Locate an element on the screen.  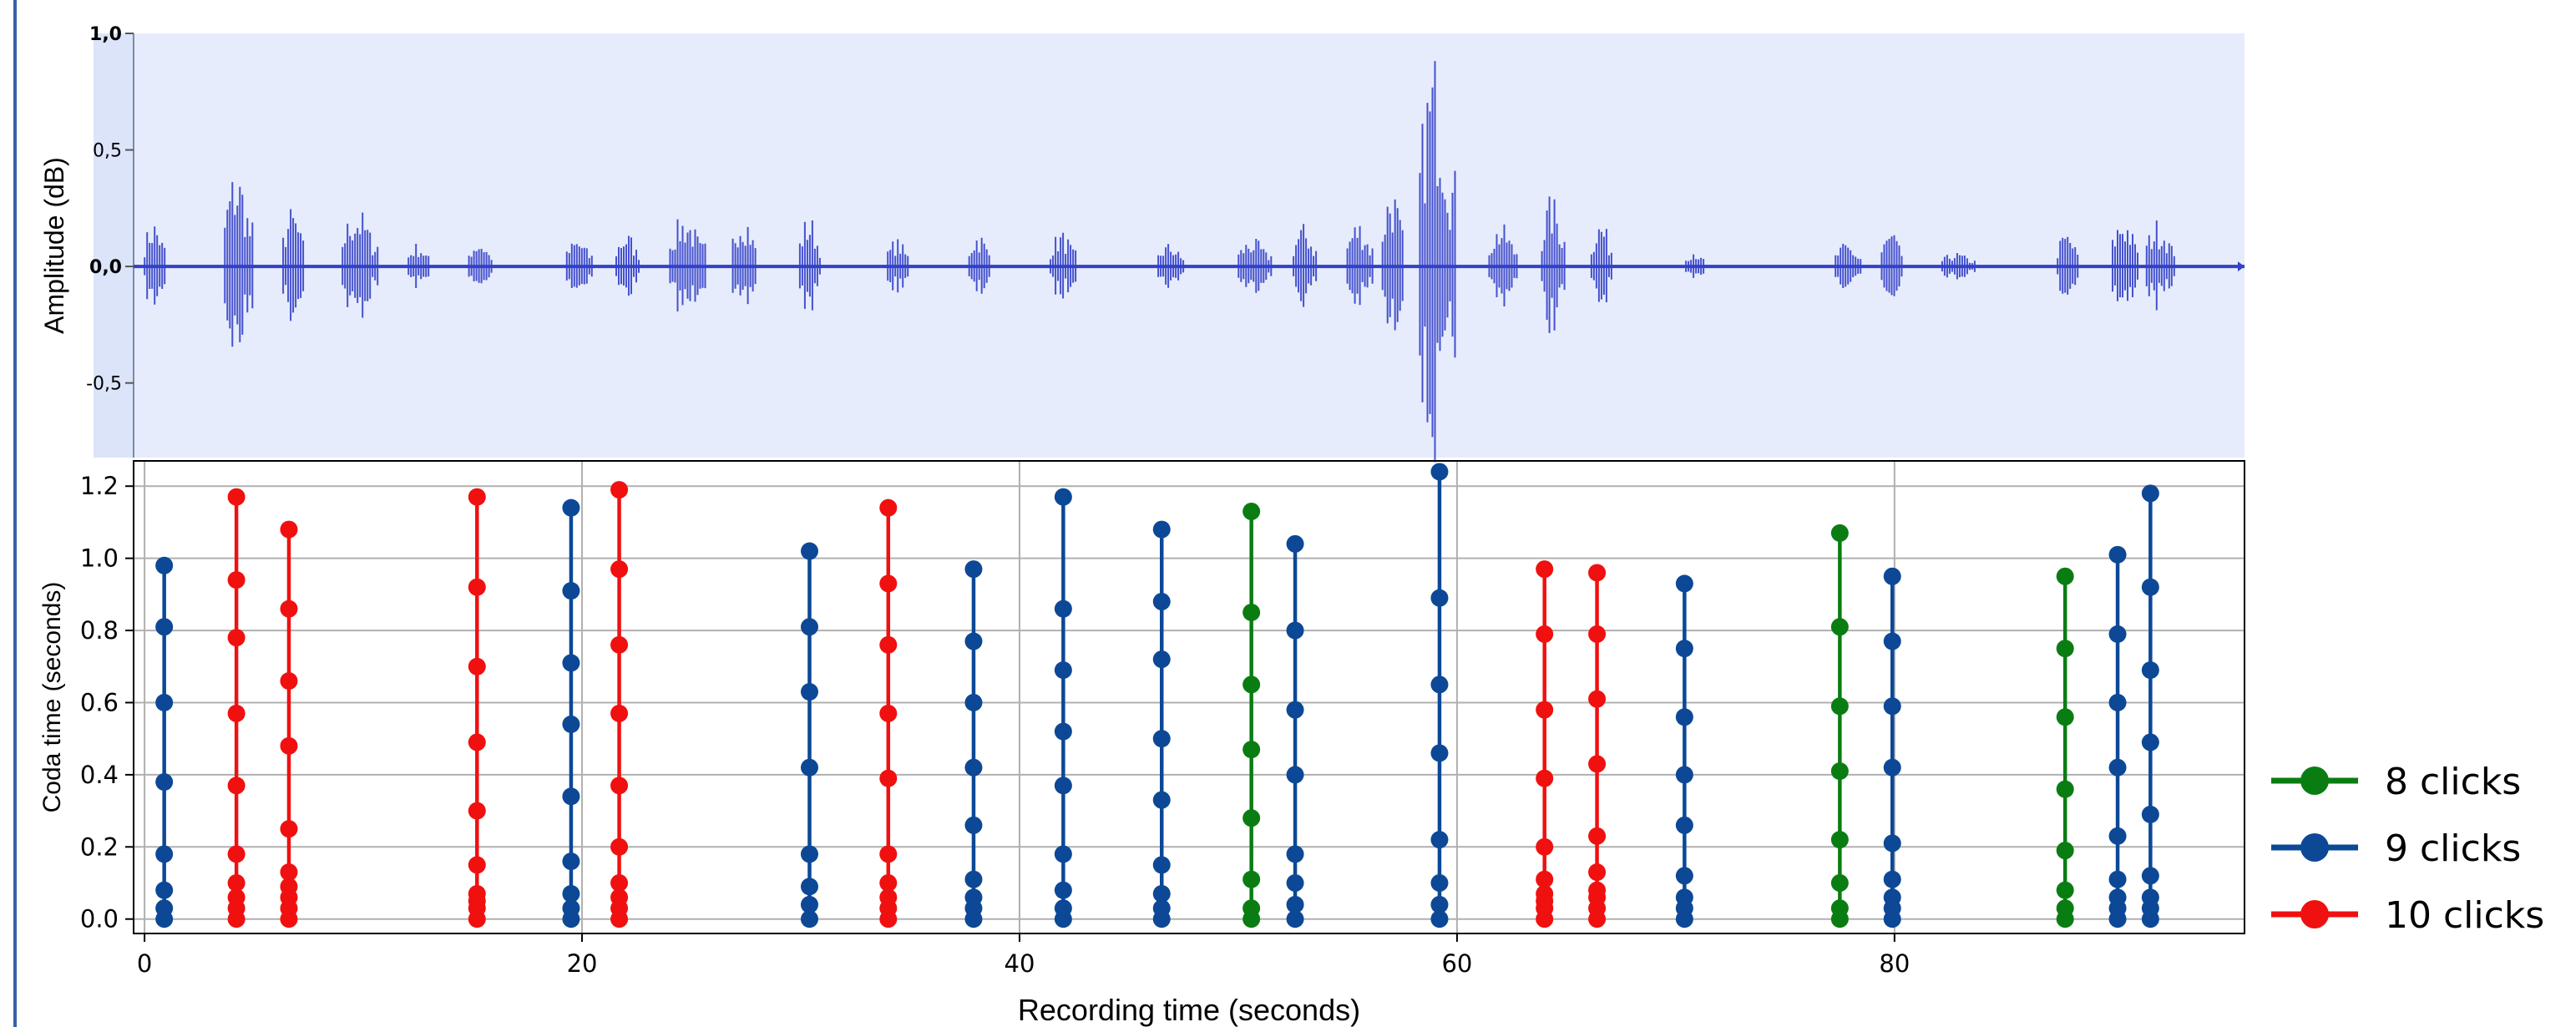
legend-entry: 8 clicks is located at coordinates (2396, 782).